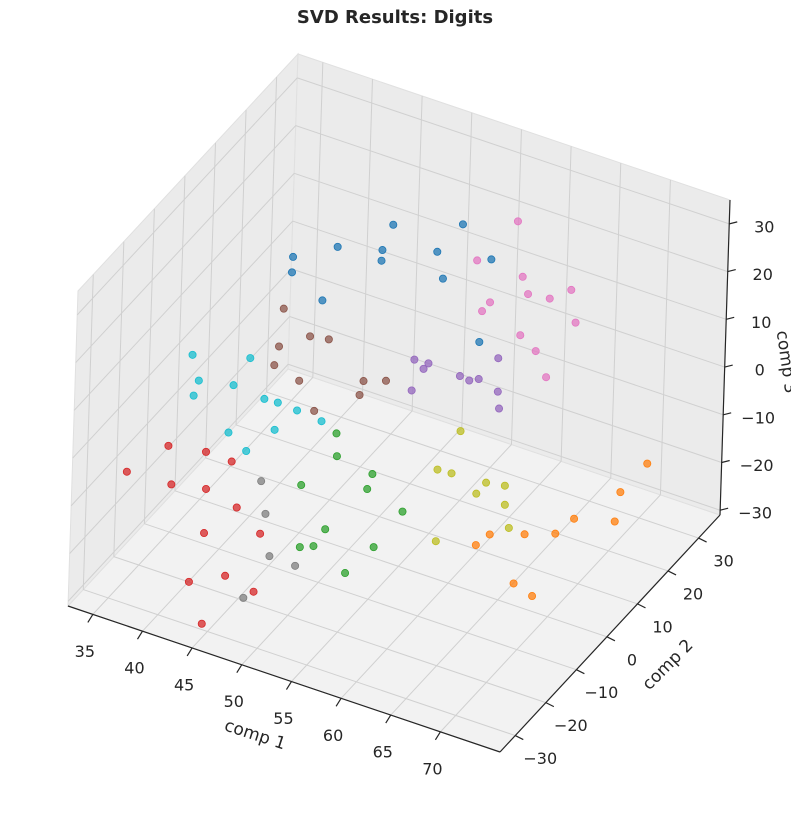 The height and width of the screenshot is (813, 791). What do you see at coordinates (781, 361) in the screenshot?
I see `z-axis-label: comp 3` at bounding box center [781, 361].